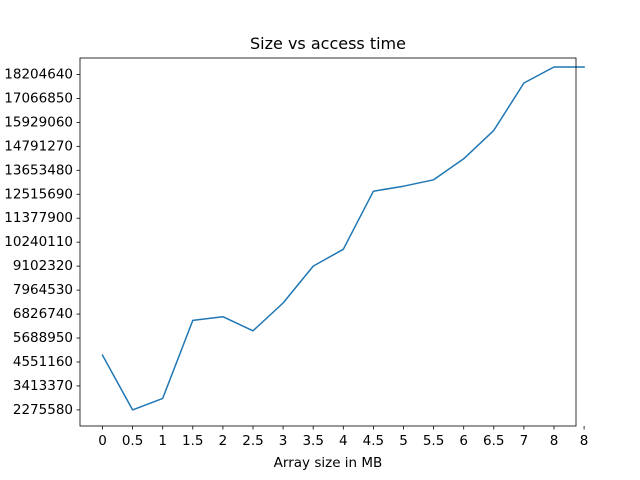 This screenshot has height=480, width=640. Describe the element at coordinates (38, 194) in the screenshot. I see `y-tick-label: 12515690` at that location.